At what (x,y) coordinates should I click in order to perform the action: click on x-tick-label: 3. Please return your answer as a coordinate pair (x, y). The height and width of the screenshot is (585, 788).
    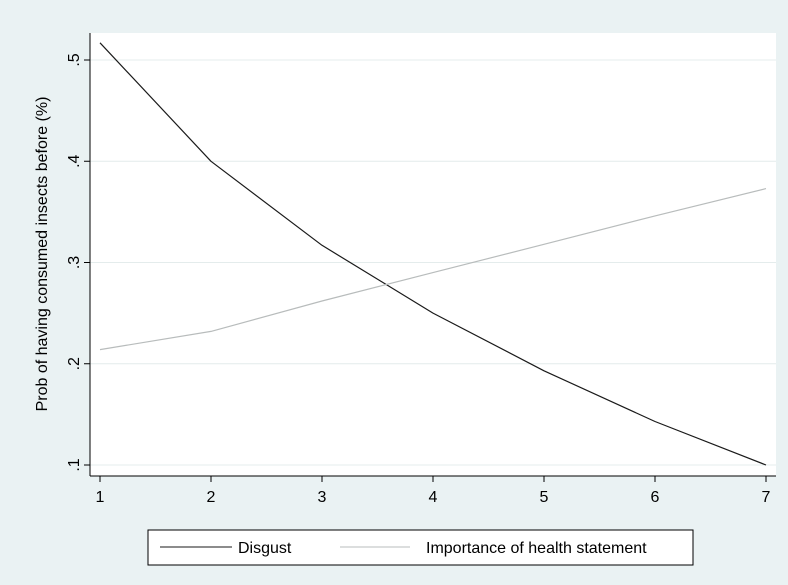
    Looking at the image, I should click on (322, 497).